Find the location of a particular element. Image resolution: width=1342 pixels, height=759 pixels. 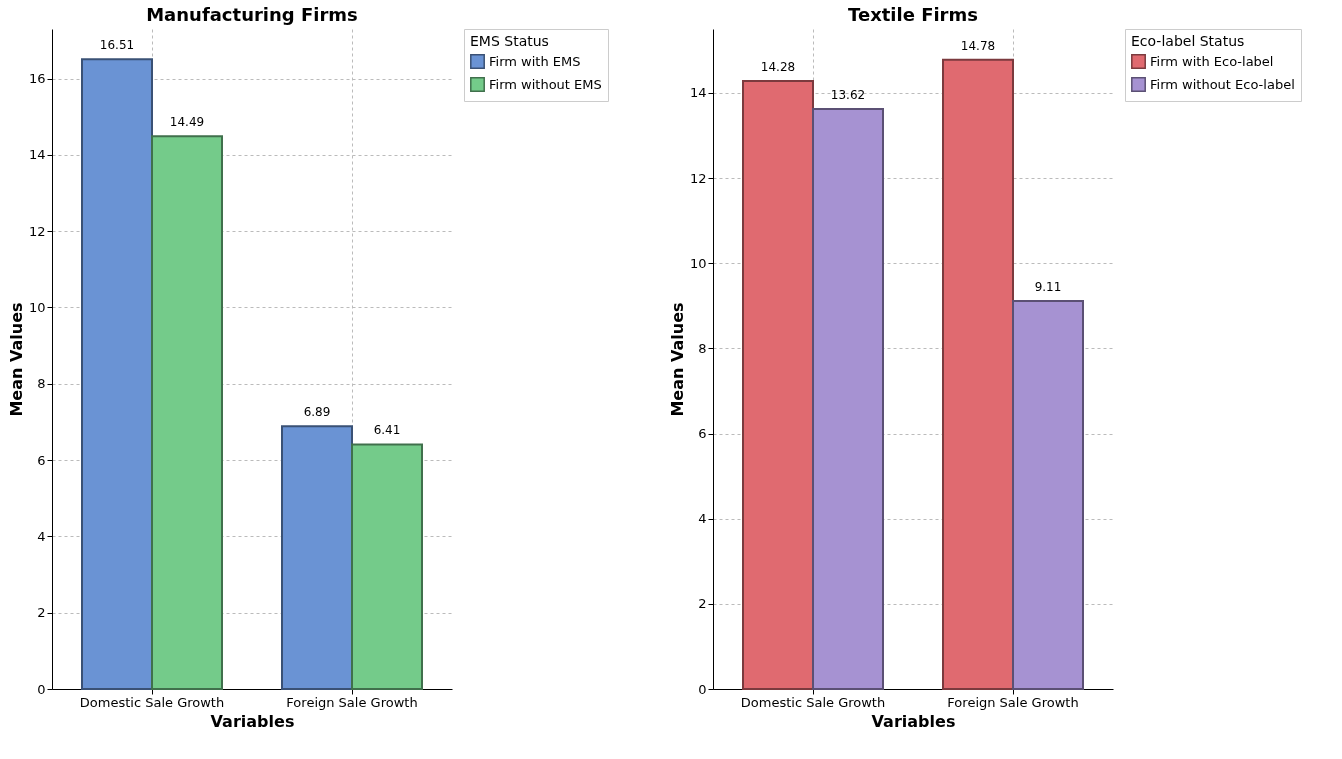

legend-label: Firm without EMS is located at coordinates (545, 84).